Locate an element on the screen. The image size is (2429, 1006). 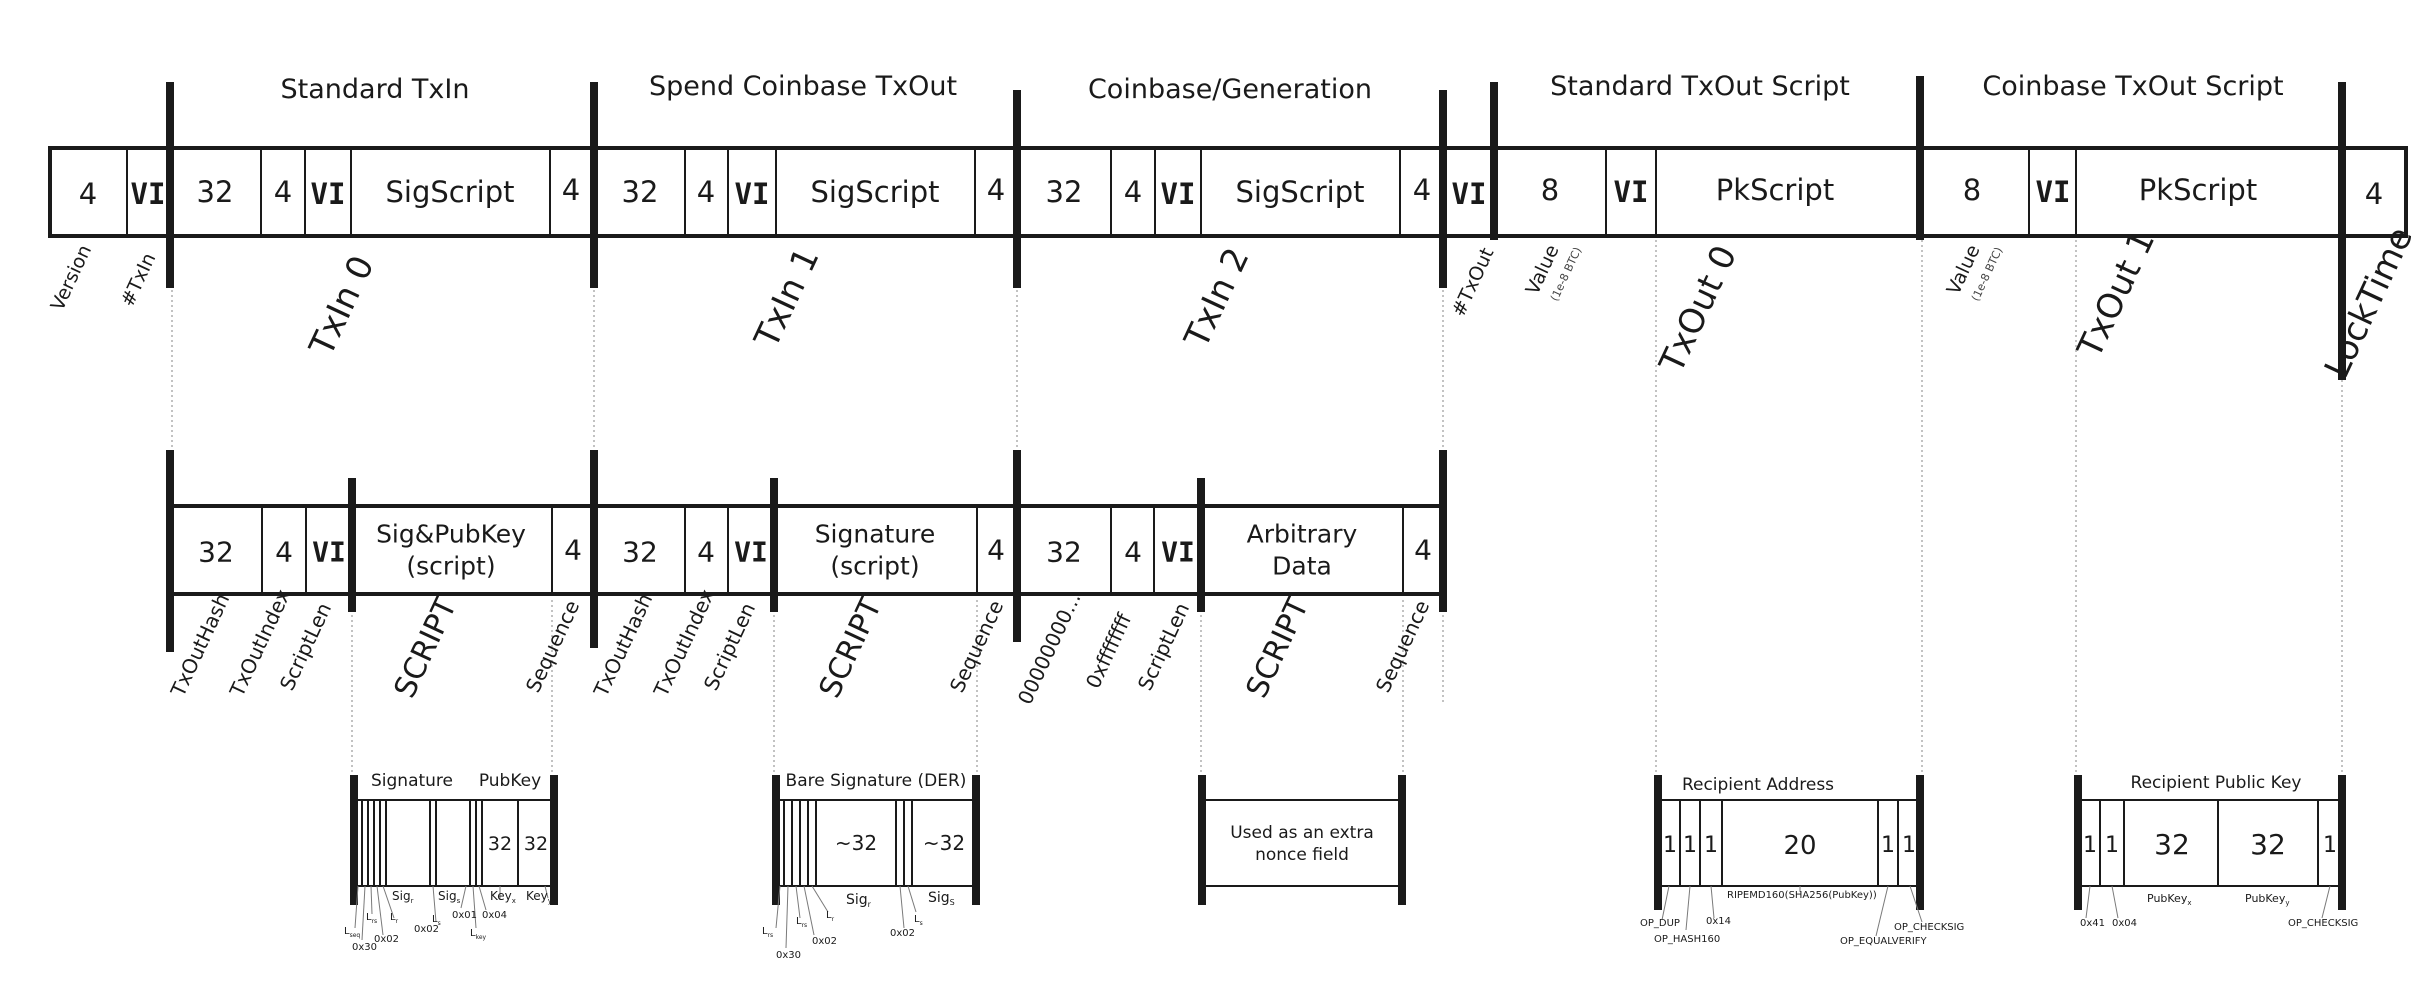
note-push65: 0x41 is located at coordinates (2092, 923).